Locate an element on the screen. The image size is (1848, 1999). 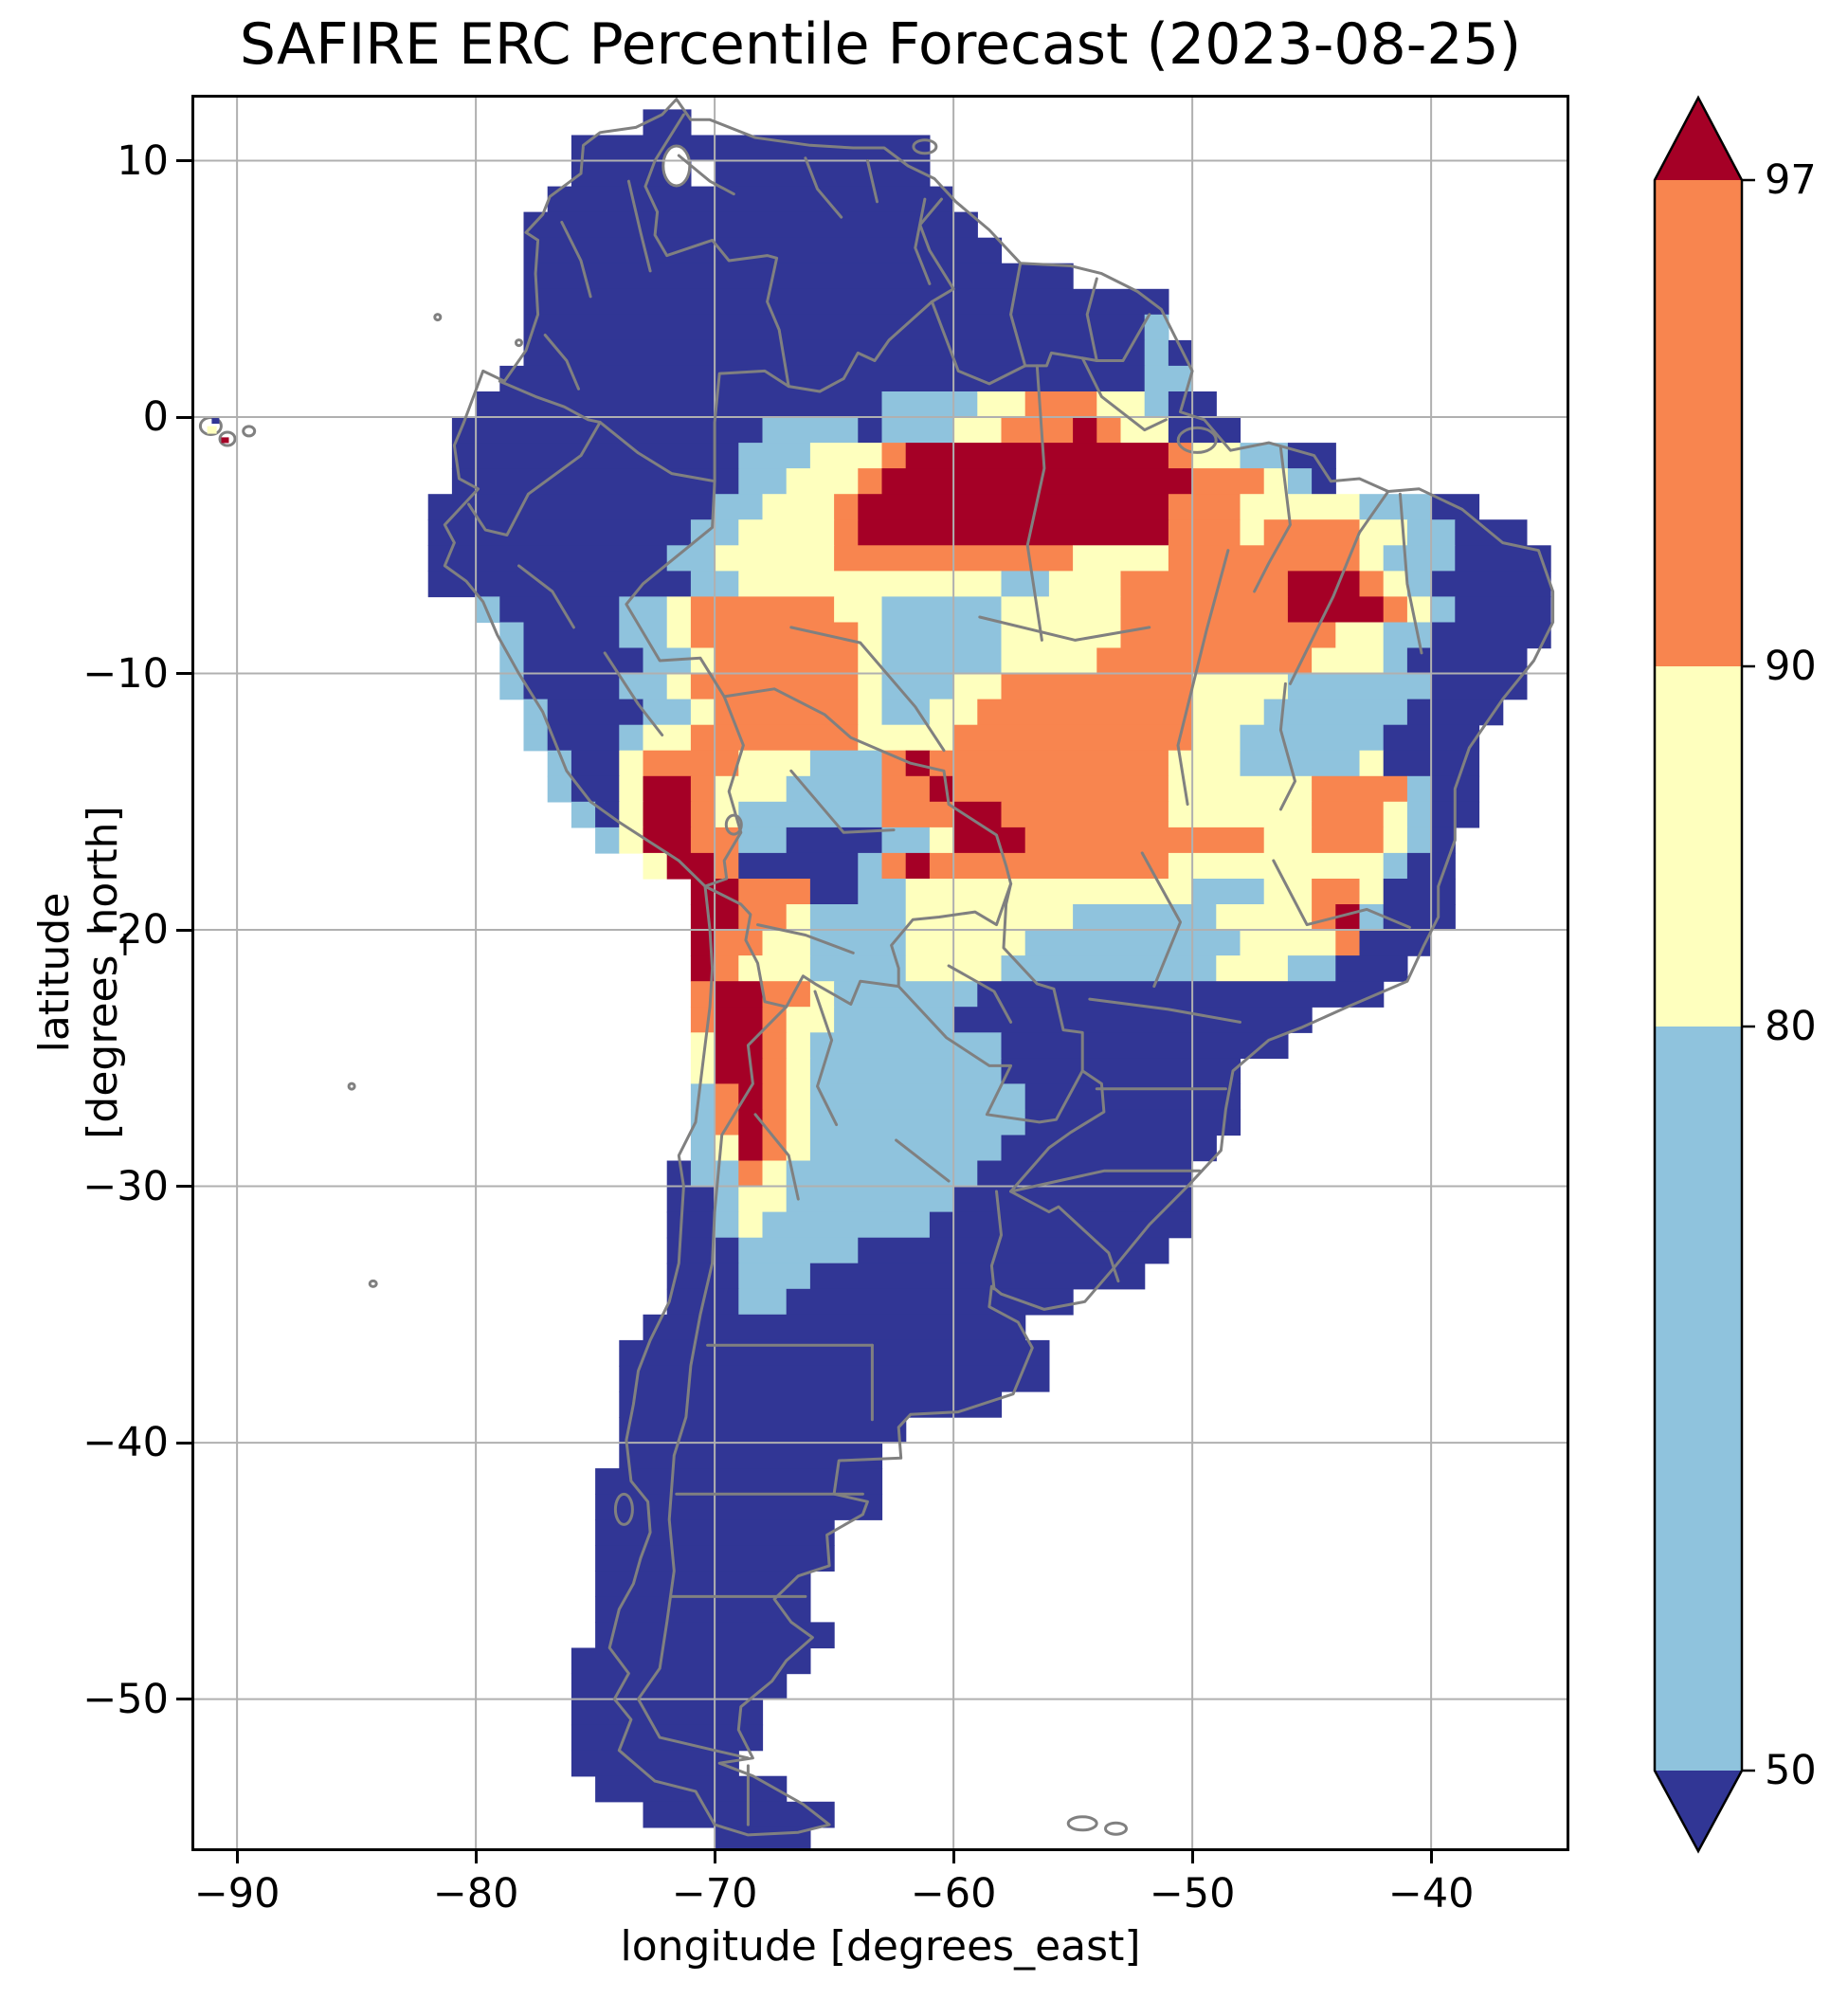
border-ar-br is located at coordinates (1058, 1131).